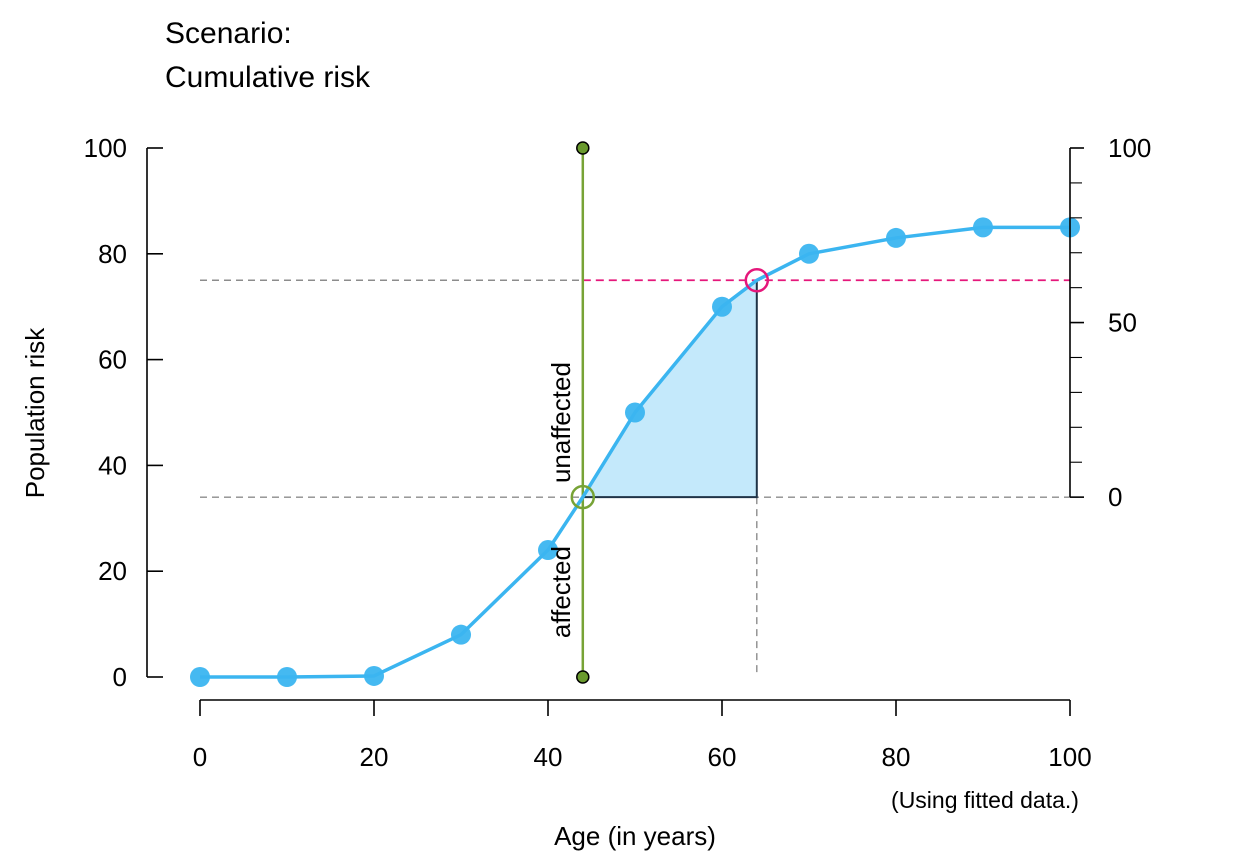 The width and height of the screenshot is (1248, 864). I want to click on y-tick-label: 100, so click(105, 148).